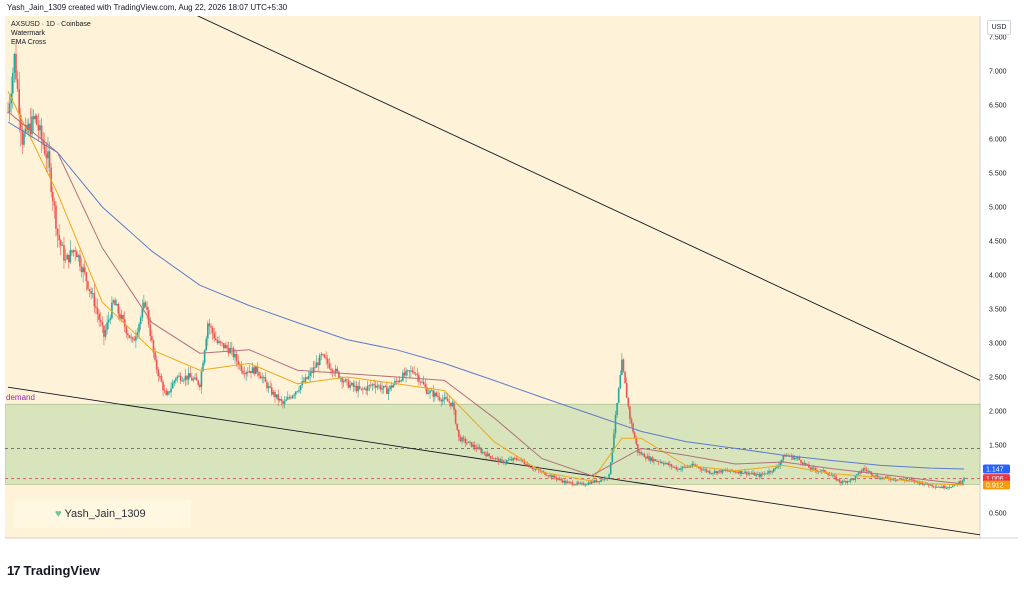 The width and height of the screenshot is (1024, 589). I want to click on y-tick-label: 7.000, so click(998, 72).